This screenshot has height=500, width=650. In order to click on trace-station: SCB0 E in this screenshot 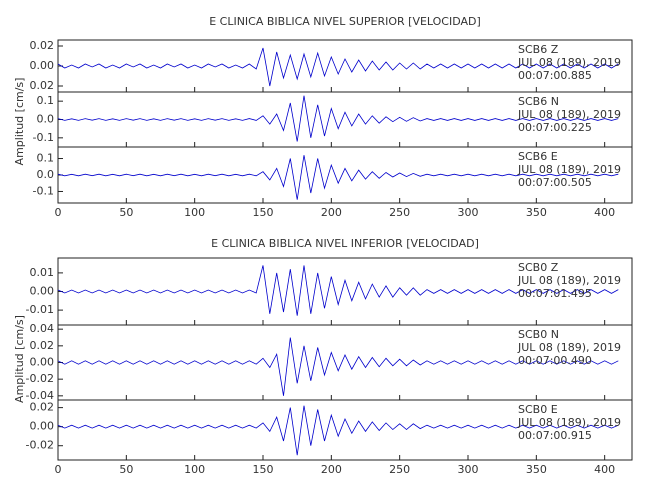, I will do `click(538, 409)`.